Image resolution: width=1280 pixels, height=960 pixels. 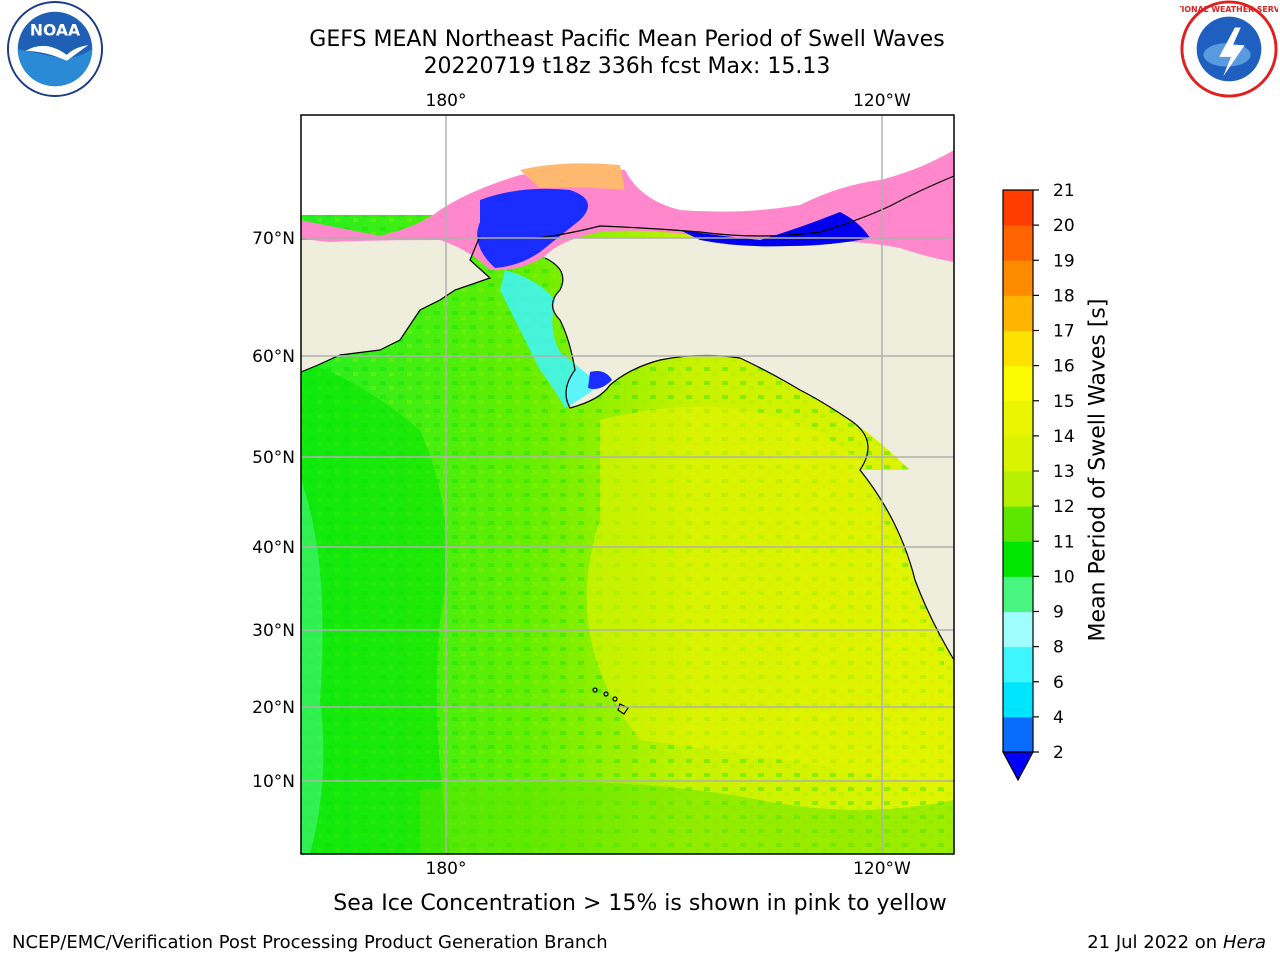 I want to click on colorbar-tick-label: 17, so click(x=1064, y=332).